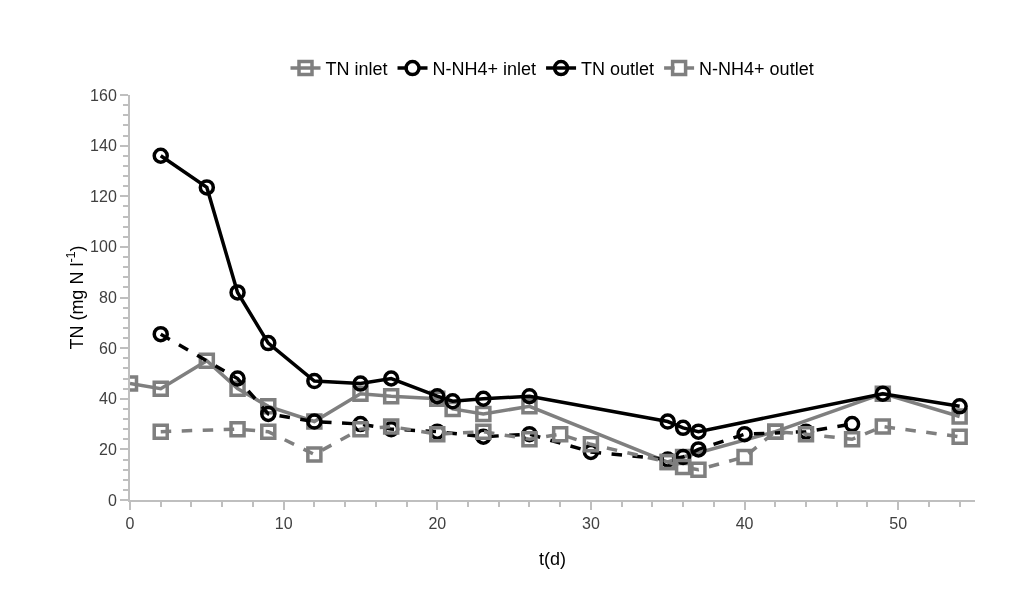 This screenshot has height=600, width=1010. What do you see at coordinates (130, 524) in the screenshot?
I see `x-tick-label: 0` at bounding box center [130, 524].